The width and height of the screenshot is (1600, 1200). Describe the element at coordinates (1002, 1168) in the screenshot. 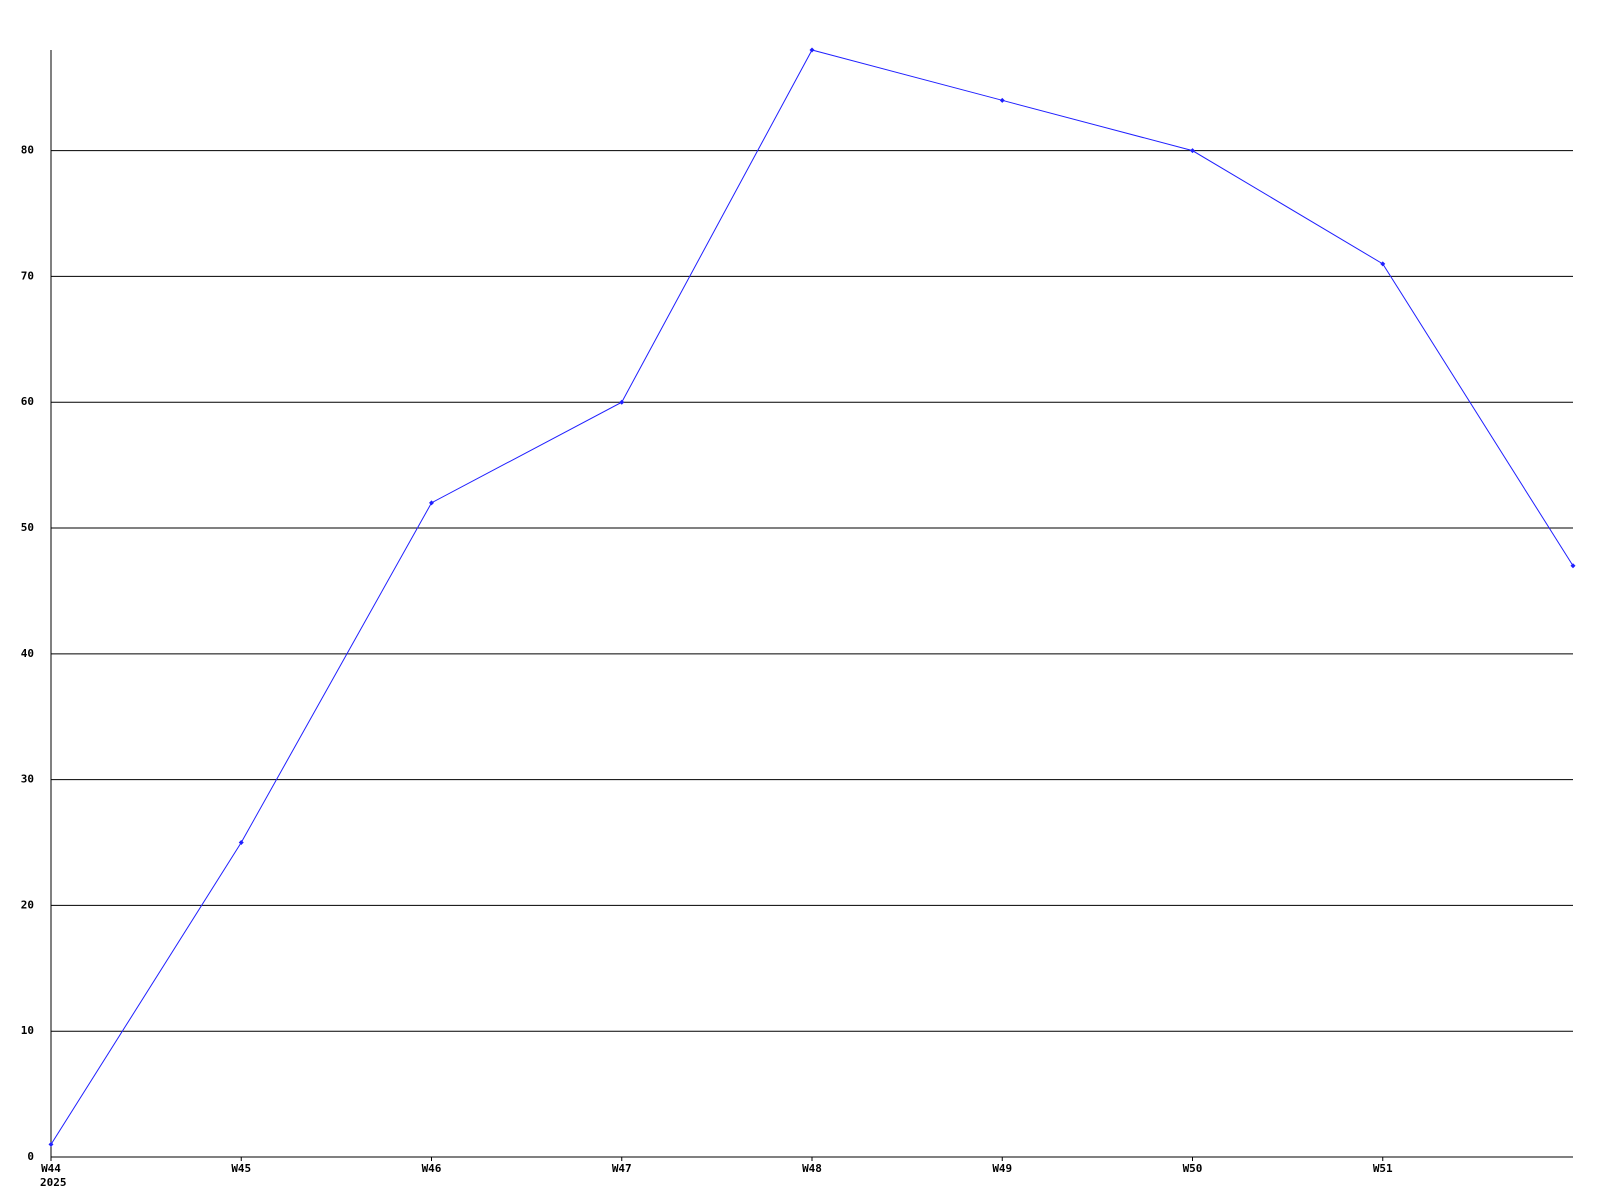

I see `x-tick-label: W49` at that location.